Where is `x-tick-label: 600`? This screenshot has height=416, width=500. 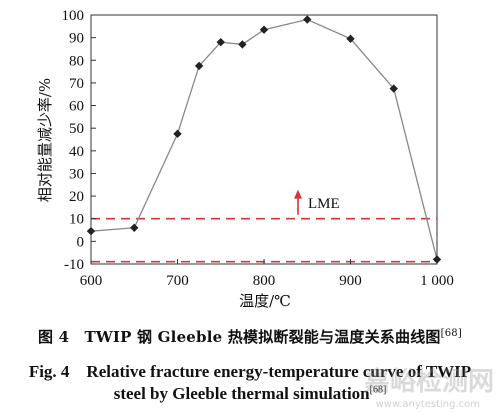
x-tick-label: 600 is located at coordinates (91, 281).